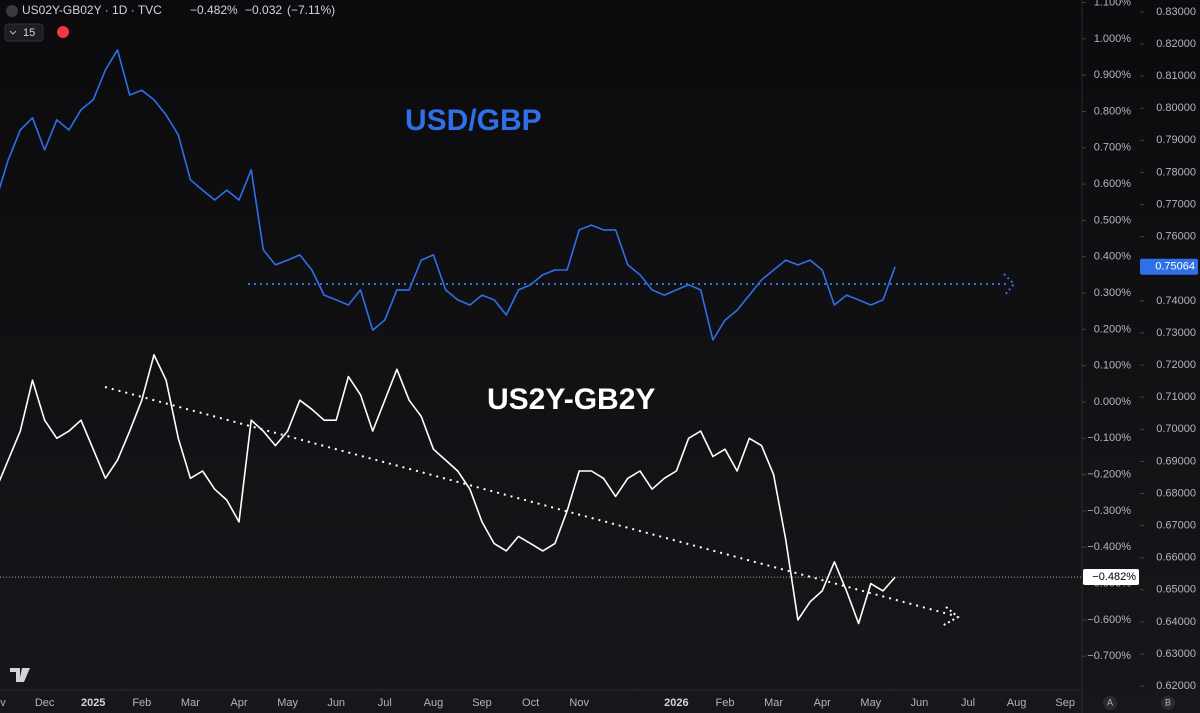 The height and width of the screenshot is (713, 1200). I want to click on y-tick-label: −0.600%, so click(1109, 620).